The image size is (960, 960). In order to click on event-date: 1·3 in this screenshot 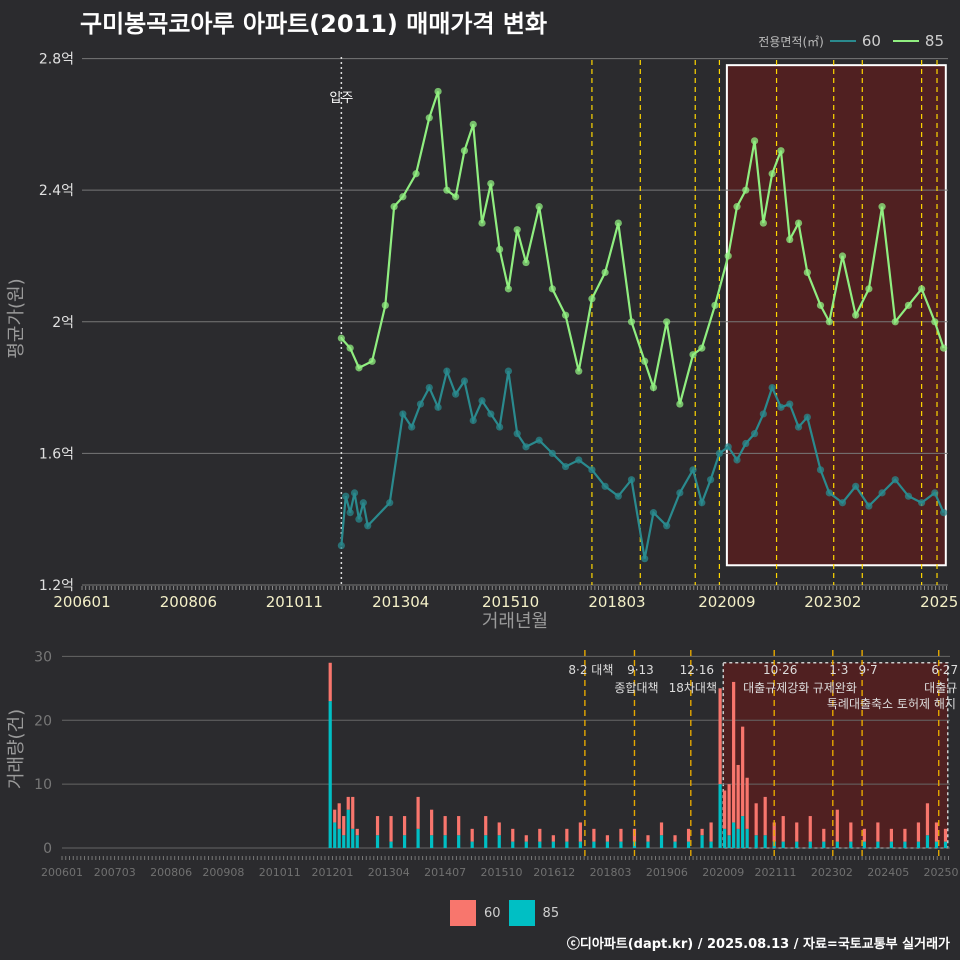, I will do `click(838, 670)`.